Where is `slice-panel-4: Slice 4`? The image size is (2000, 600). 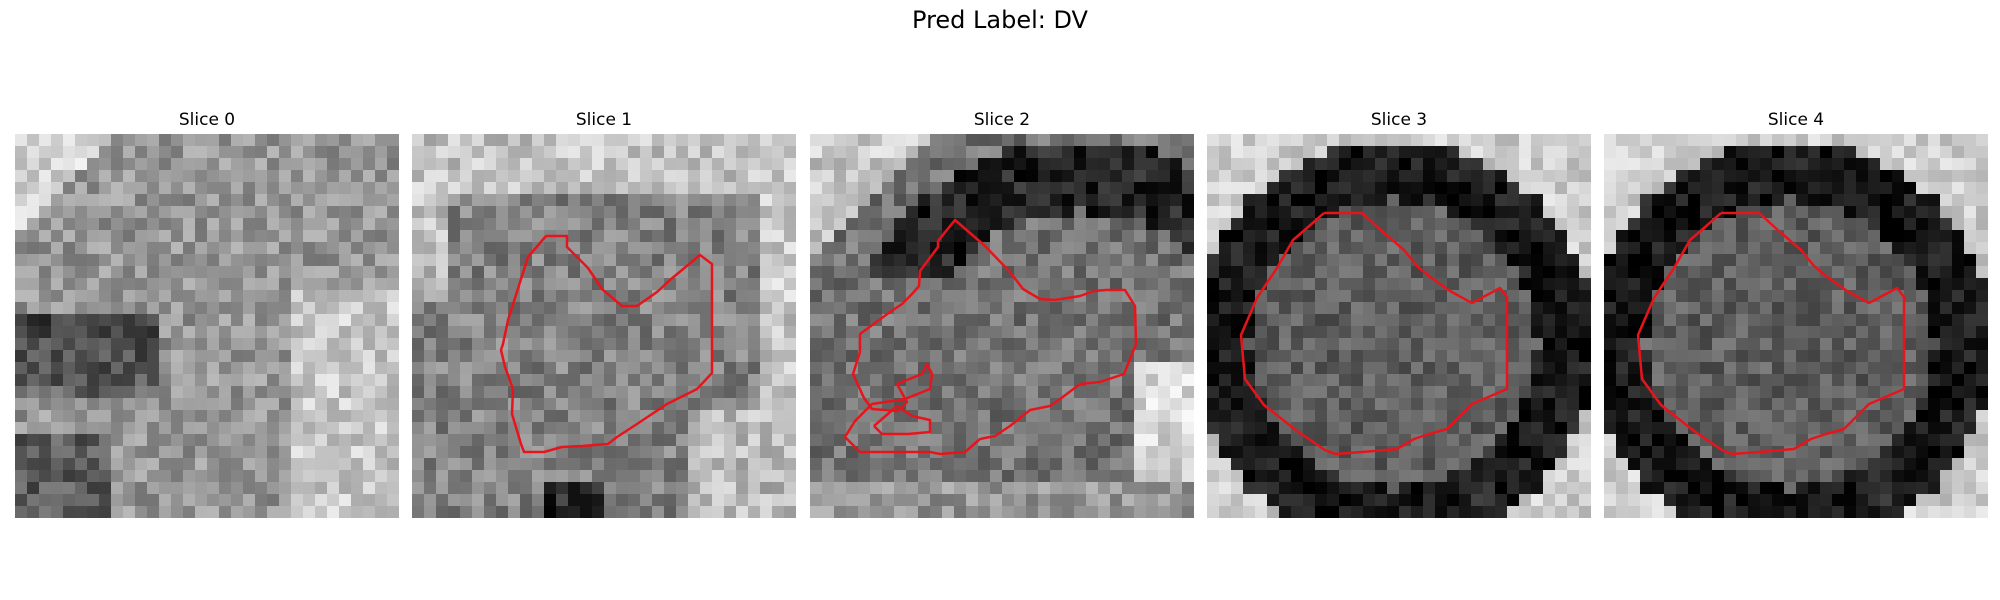 slice-panel-4: Slice 4 is located at coordinates (1796, 313).